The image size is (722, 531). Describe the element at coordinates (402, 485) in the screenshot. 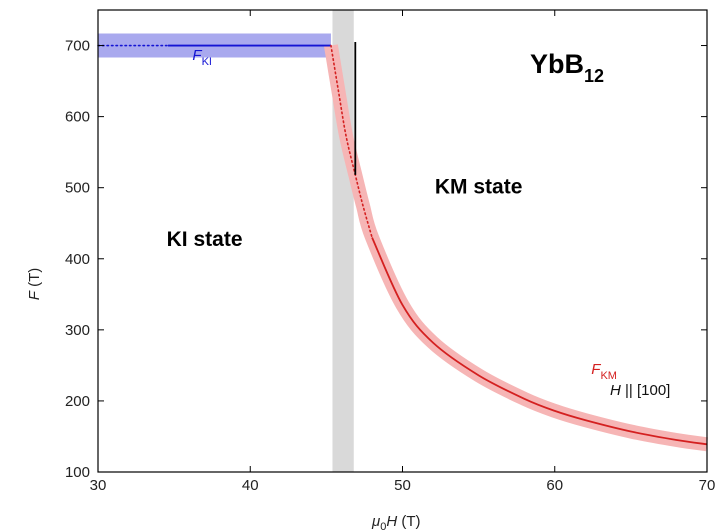

I see `x-tick-label: 50` at that location.